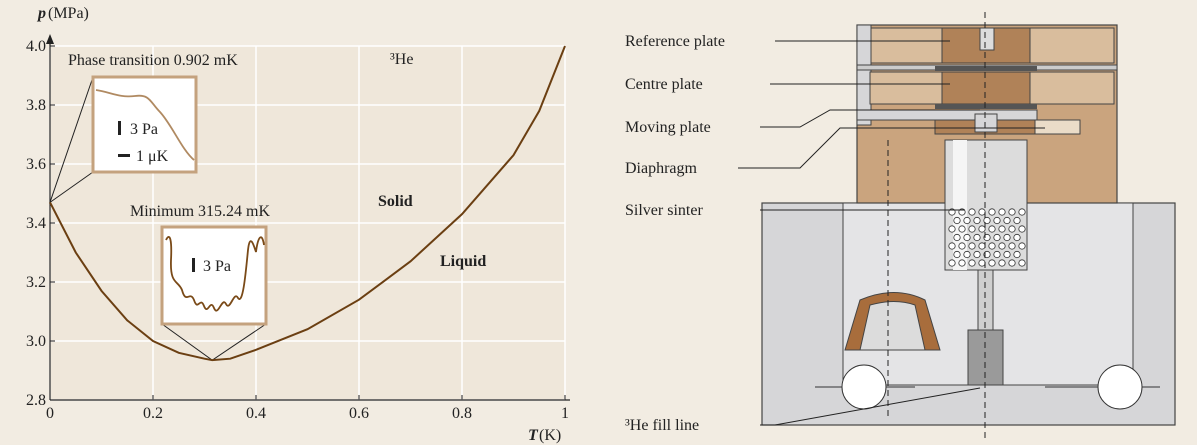  What do you see at coordinates (36, 400) in the screenshot?
I see `y-tick-label: 2.8` at bounding box center [36, 400].